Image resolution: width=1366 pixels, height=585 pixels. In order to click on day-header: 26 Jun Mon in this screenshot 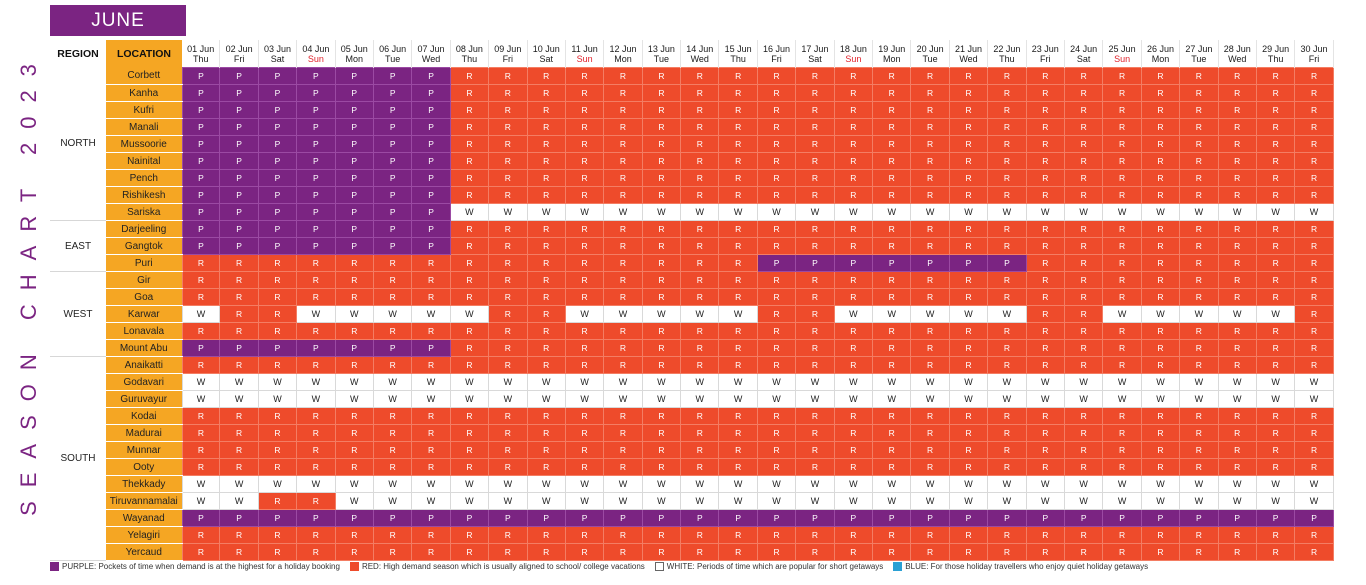, I will do `click(1161, 54)`.